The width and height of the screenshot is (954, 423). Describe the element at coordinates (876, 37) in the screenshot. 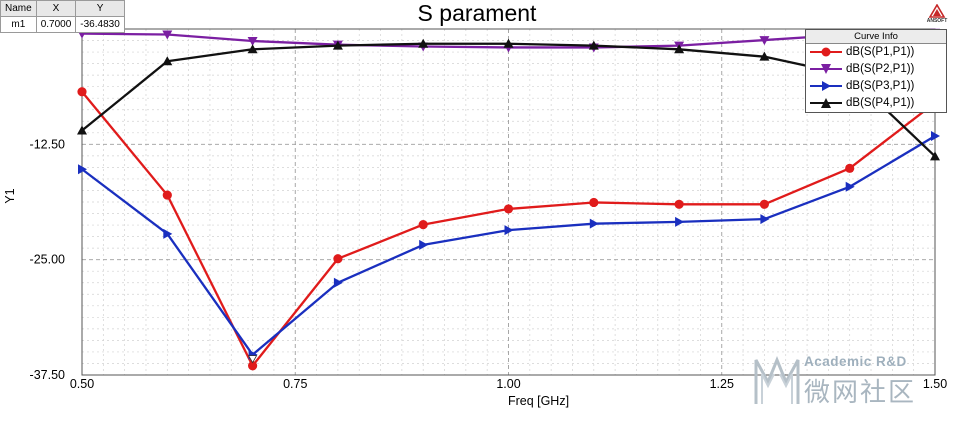

I see `legend-title: Curve Info` at that location.